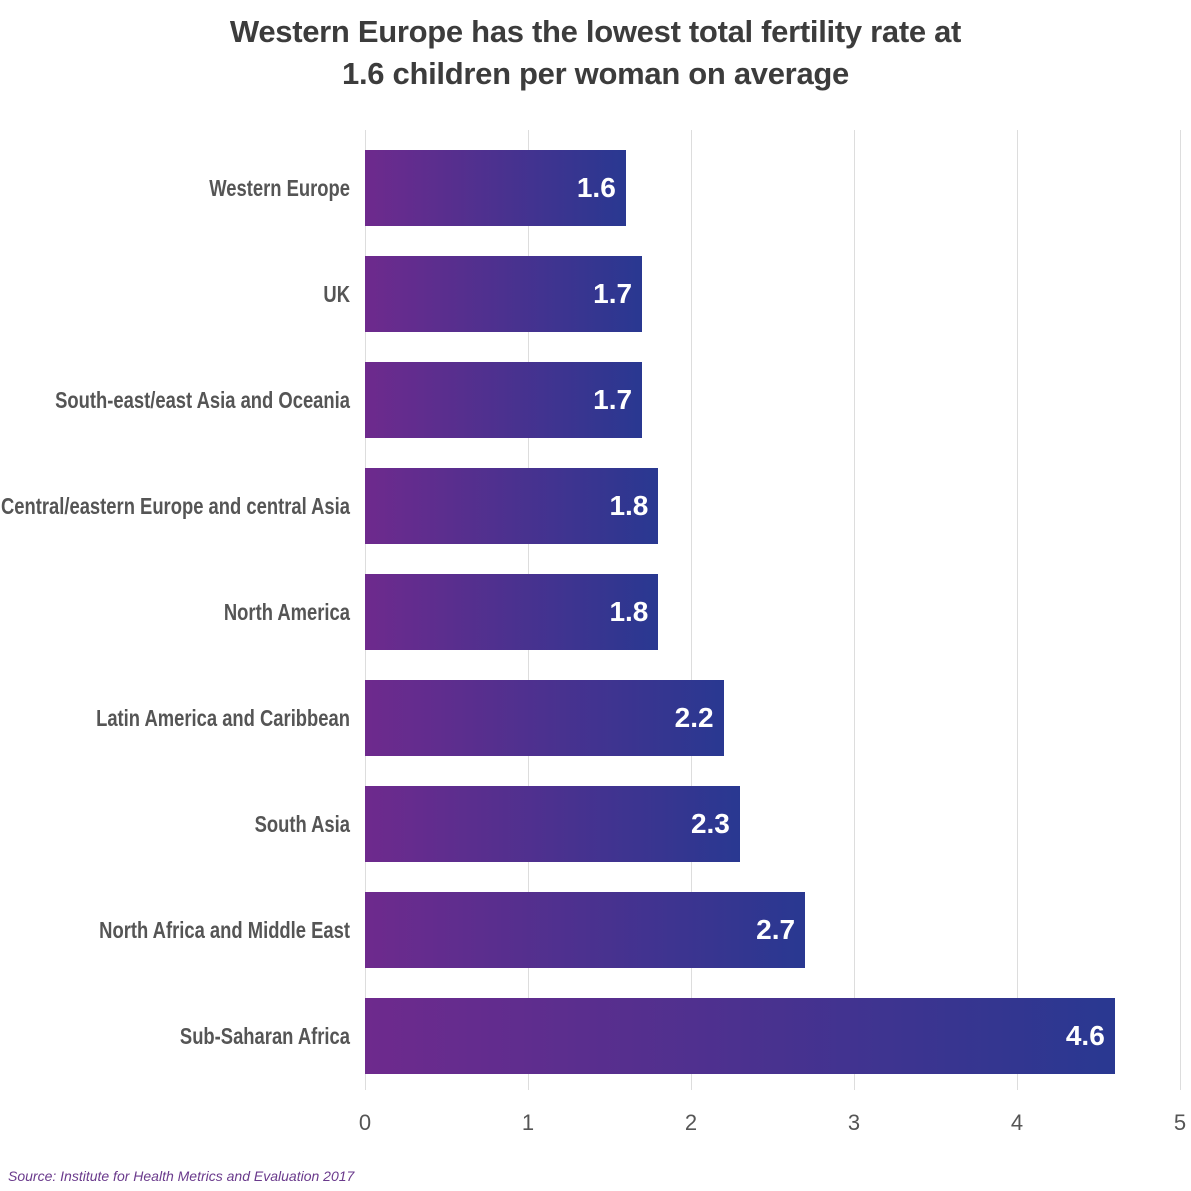  What do you see at coordinates (776, 929) in the screenshot?
I see `value-label: 2.7` at bounding box center [776, 929].